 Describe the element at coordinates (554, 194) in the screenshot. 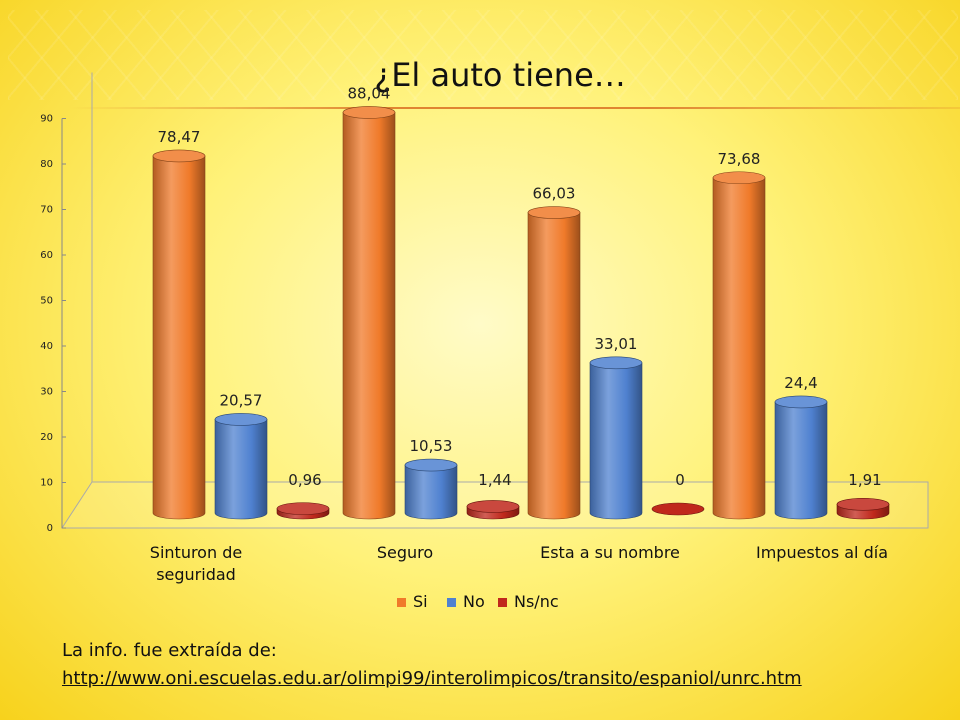

I see `data-label: 66,03` at that location.